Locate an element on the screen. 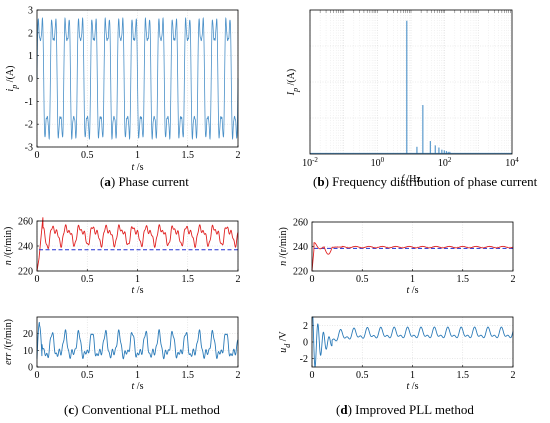 The height and width of the screenshot is (423, 550). y-axis-label: err /(r/min) is located at coordinates (8, 342).